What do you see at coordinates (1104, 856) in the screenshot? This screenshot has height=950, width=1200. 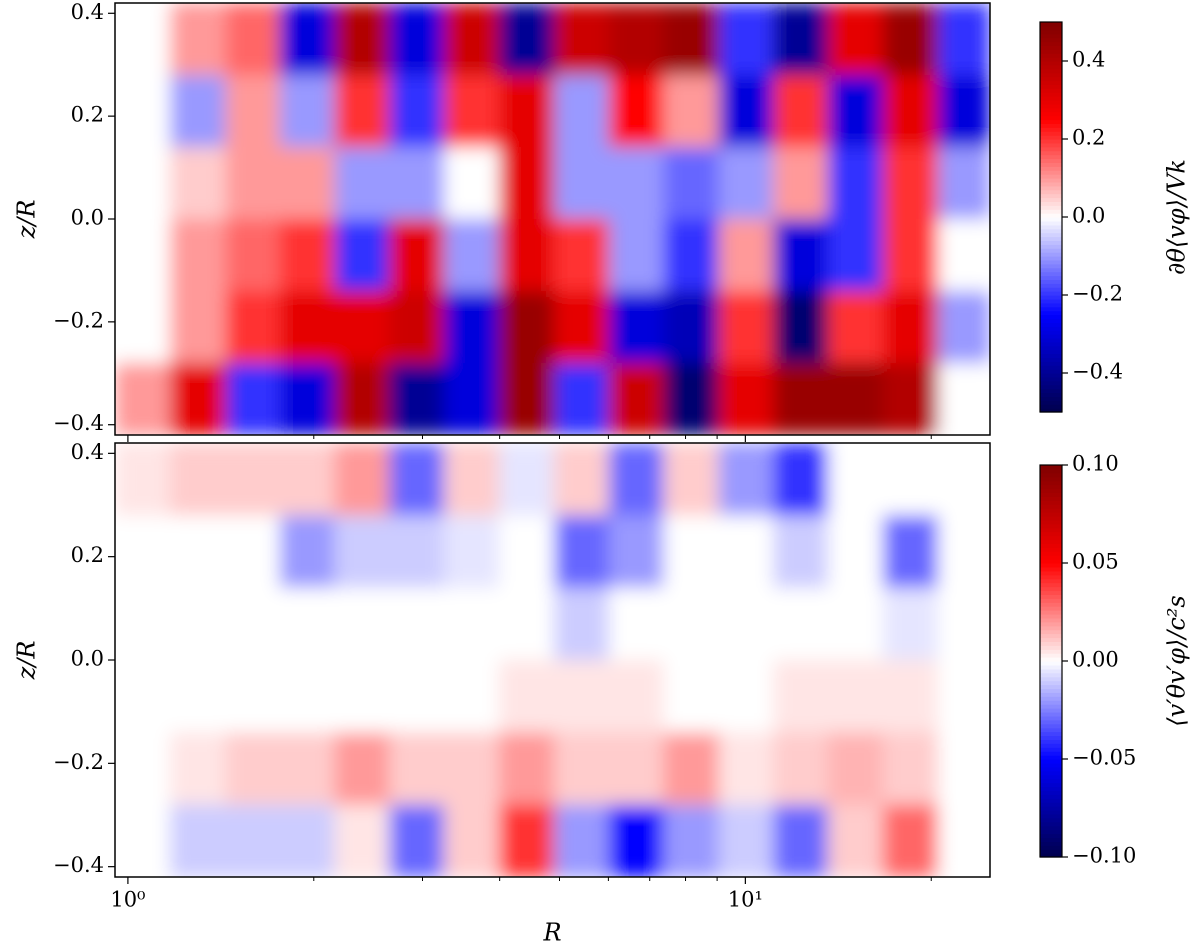 I see `colorbar-tick-label: −0.10` at bounding box center [1104, 856].